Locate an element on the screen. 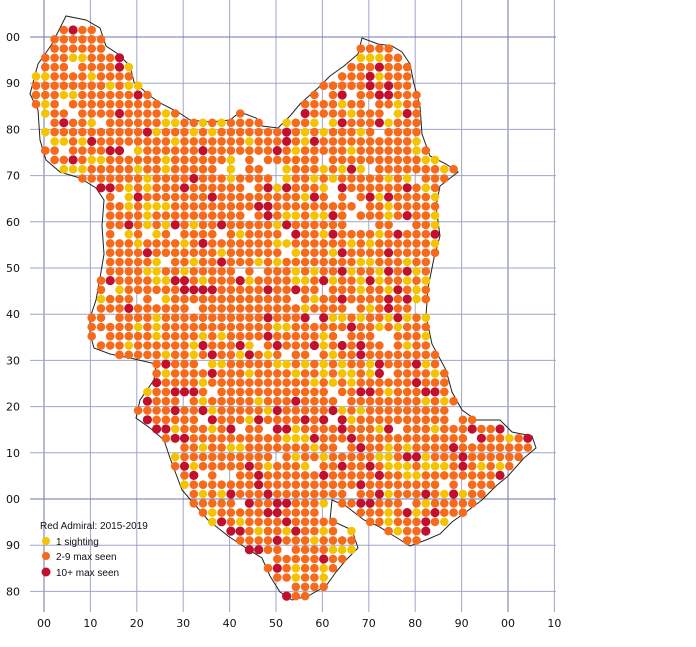  x-tick-label: 80 is located at coordinates (415, 623).